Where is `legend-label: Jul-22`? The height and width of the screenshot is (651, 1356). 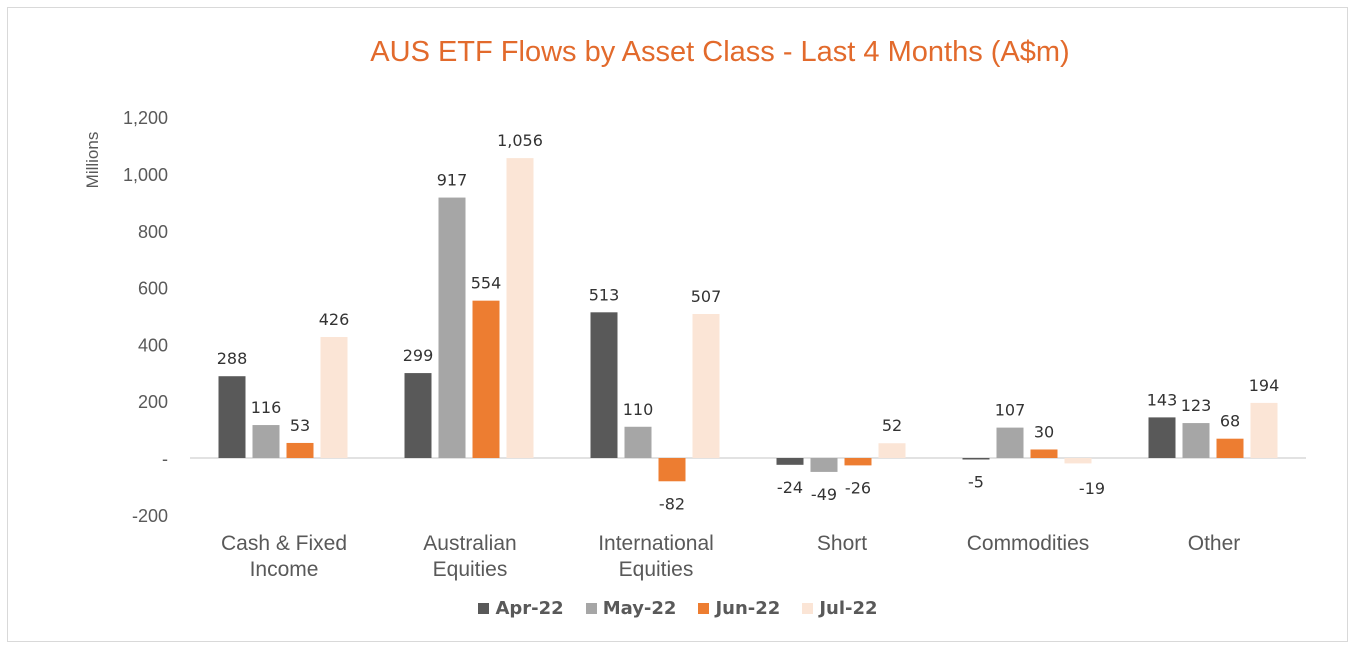
legend-label: Jul-22 is located at coordinates (848, 608).